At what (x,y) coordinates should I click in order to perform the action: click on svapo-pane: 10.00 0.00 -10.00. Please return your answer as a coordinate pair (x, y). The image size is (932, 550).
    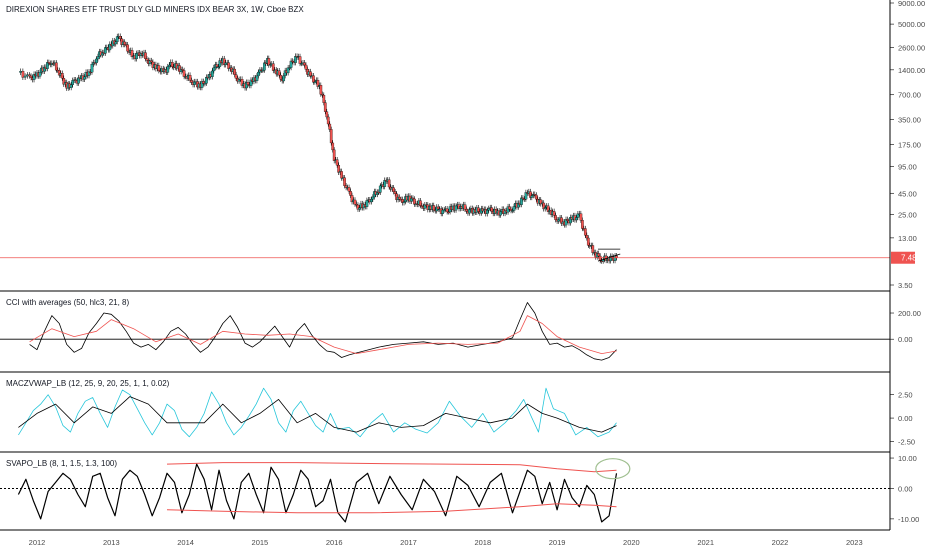
    Looking at the image, I should click on (459, 489).